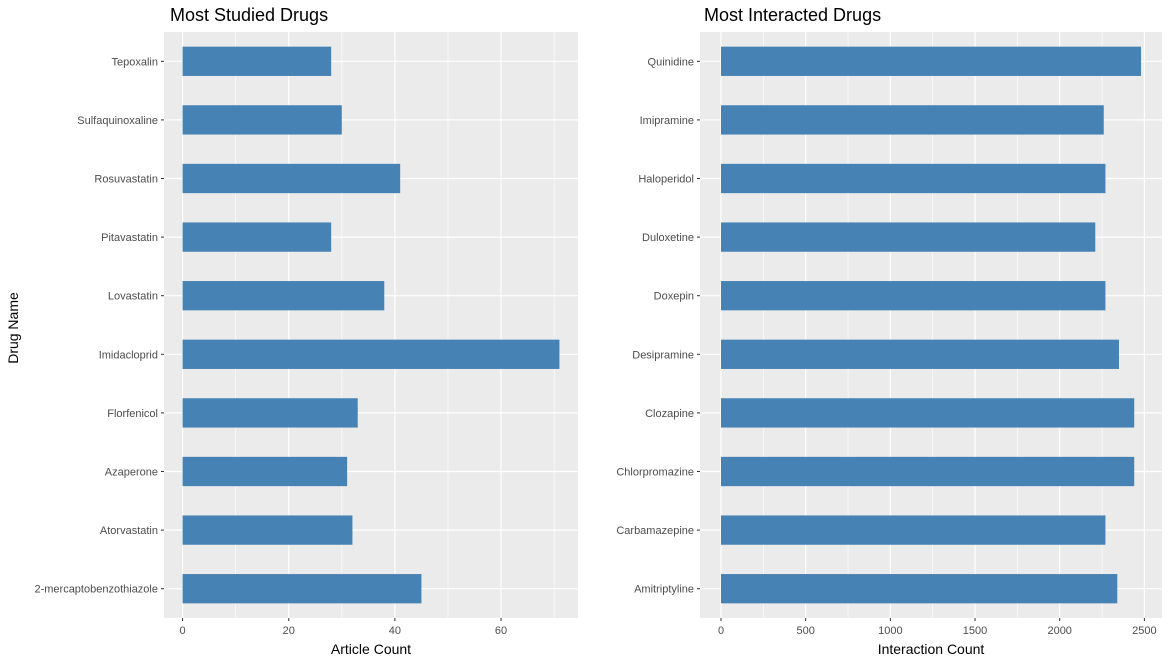 The image size is (1172, 664). What do you see at coordinates (371, 649) in the screenshot?
I see `x-axis-title: Article Count` at bounding box center [371, 649].